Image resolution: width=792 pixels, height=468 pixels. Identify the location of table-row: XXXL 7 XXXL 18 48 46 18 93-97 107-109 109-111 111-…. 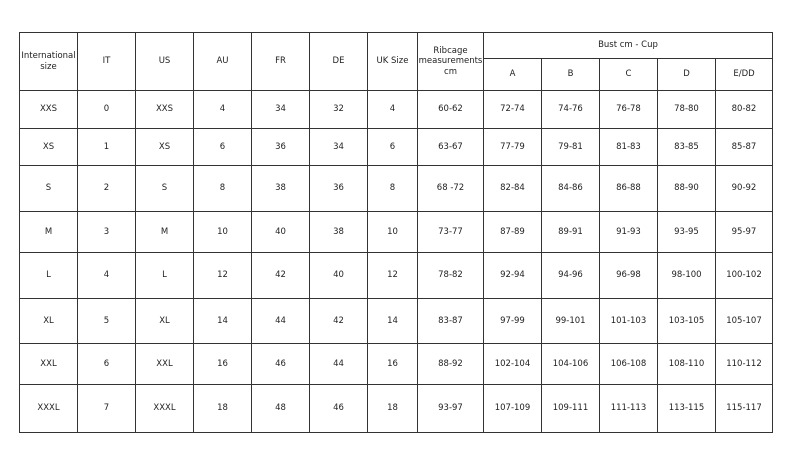
(396, 408).